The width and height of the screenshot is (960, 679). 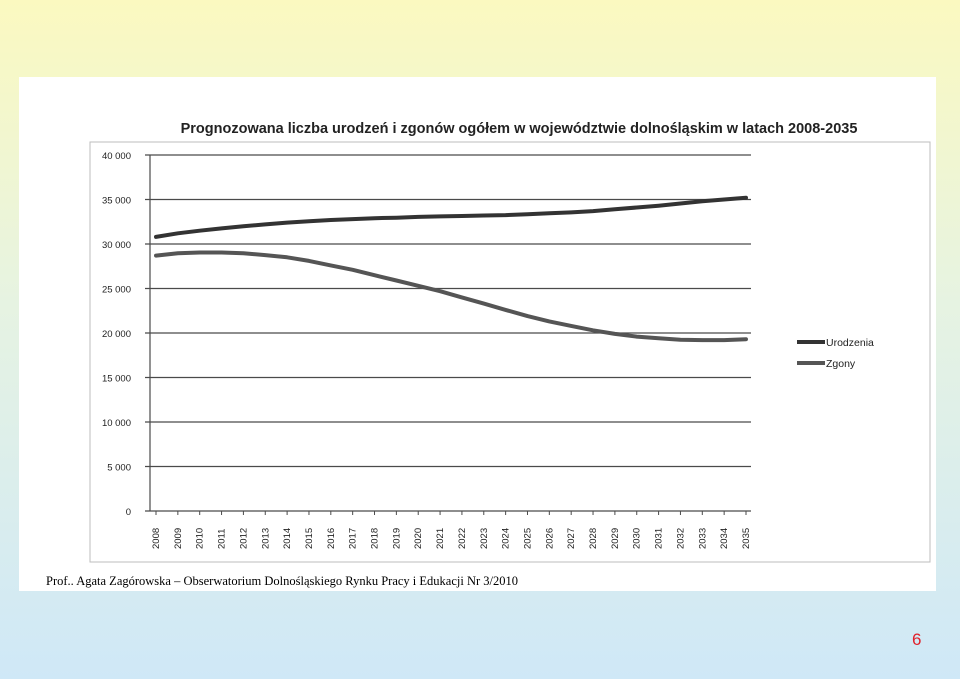 What do you see at coordinates (484, 538) in the screenshot?
I see `x-tick-label: 2023` at bounding box center [484, 538].